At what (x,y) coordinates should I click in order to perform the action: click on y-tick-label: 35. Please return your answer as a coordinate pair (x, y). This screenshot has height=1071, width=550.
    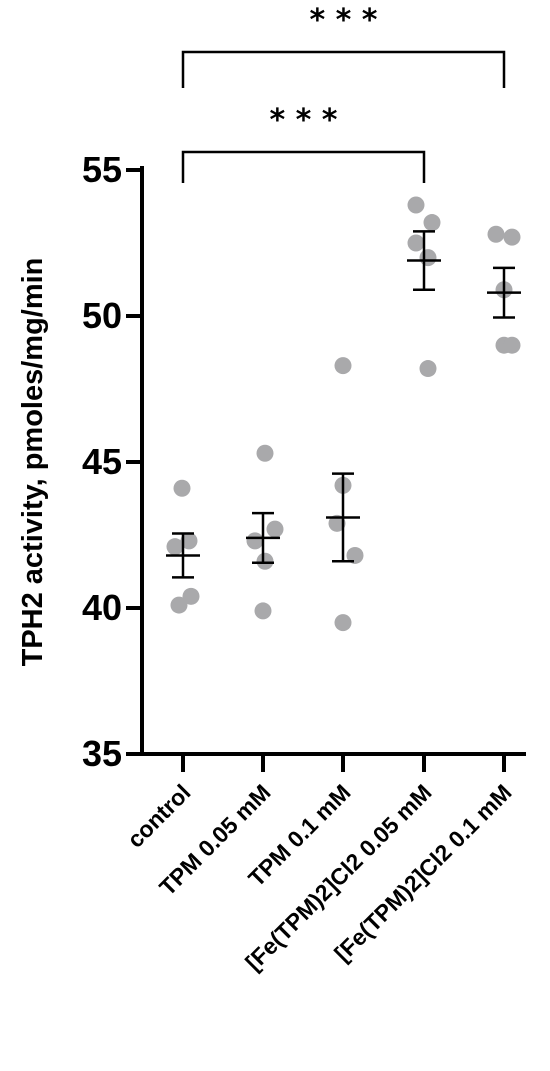
    Looking at the image, I should click on (102, 753).